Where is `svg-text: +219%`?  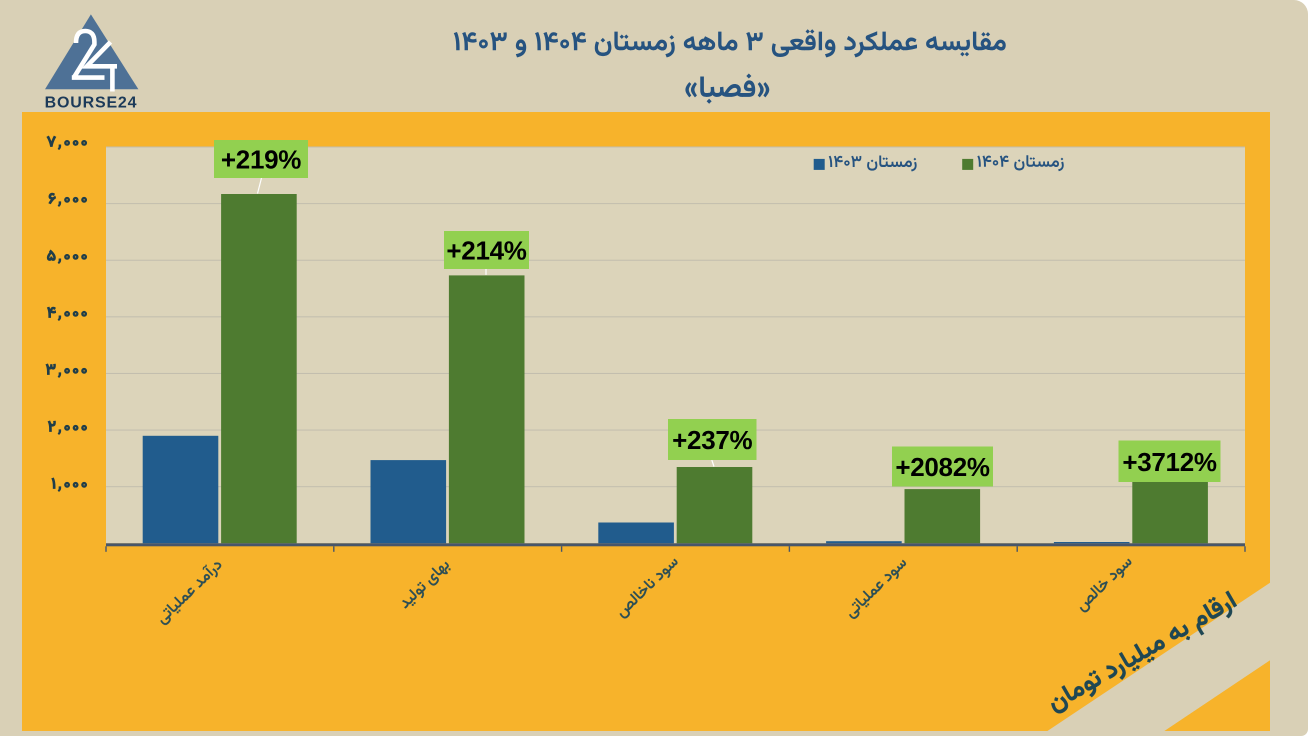 svg-text: +219% is located at coordinates (261, 160).